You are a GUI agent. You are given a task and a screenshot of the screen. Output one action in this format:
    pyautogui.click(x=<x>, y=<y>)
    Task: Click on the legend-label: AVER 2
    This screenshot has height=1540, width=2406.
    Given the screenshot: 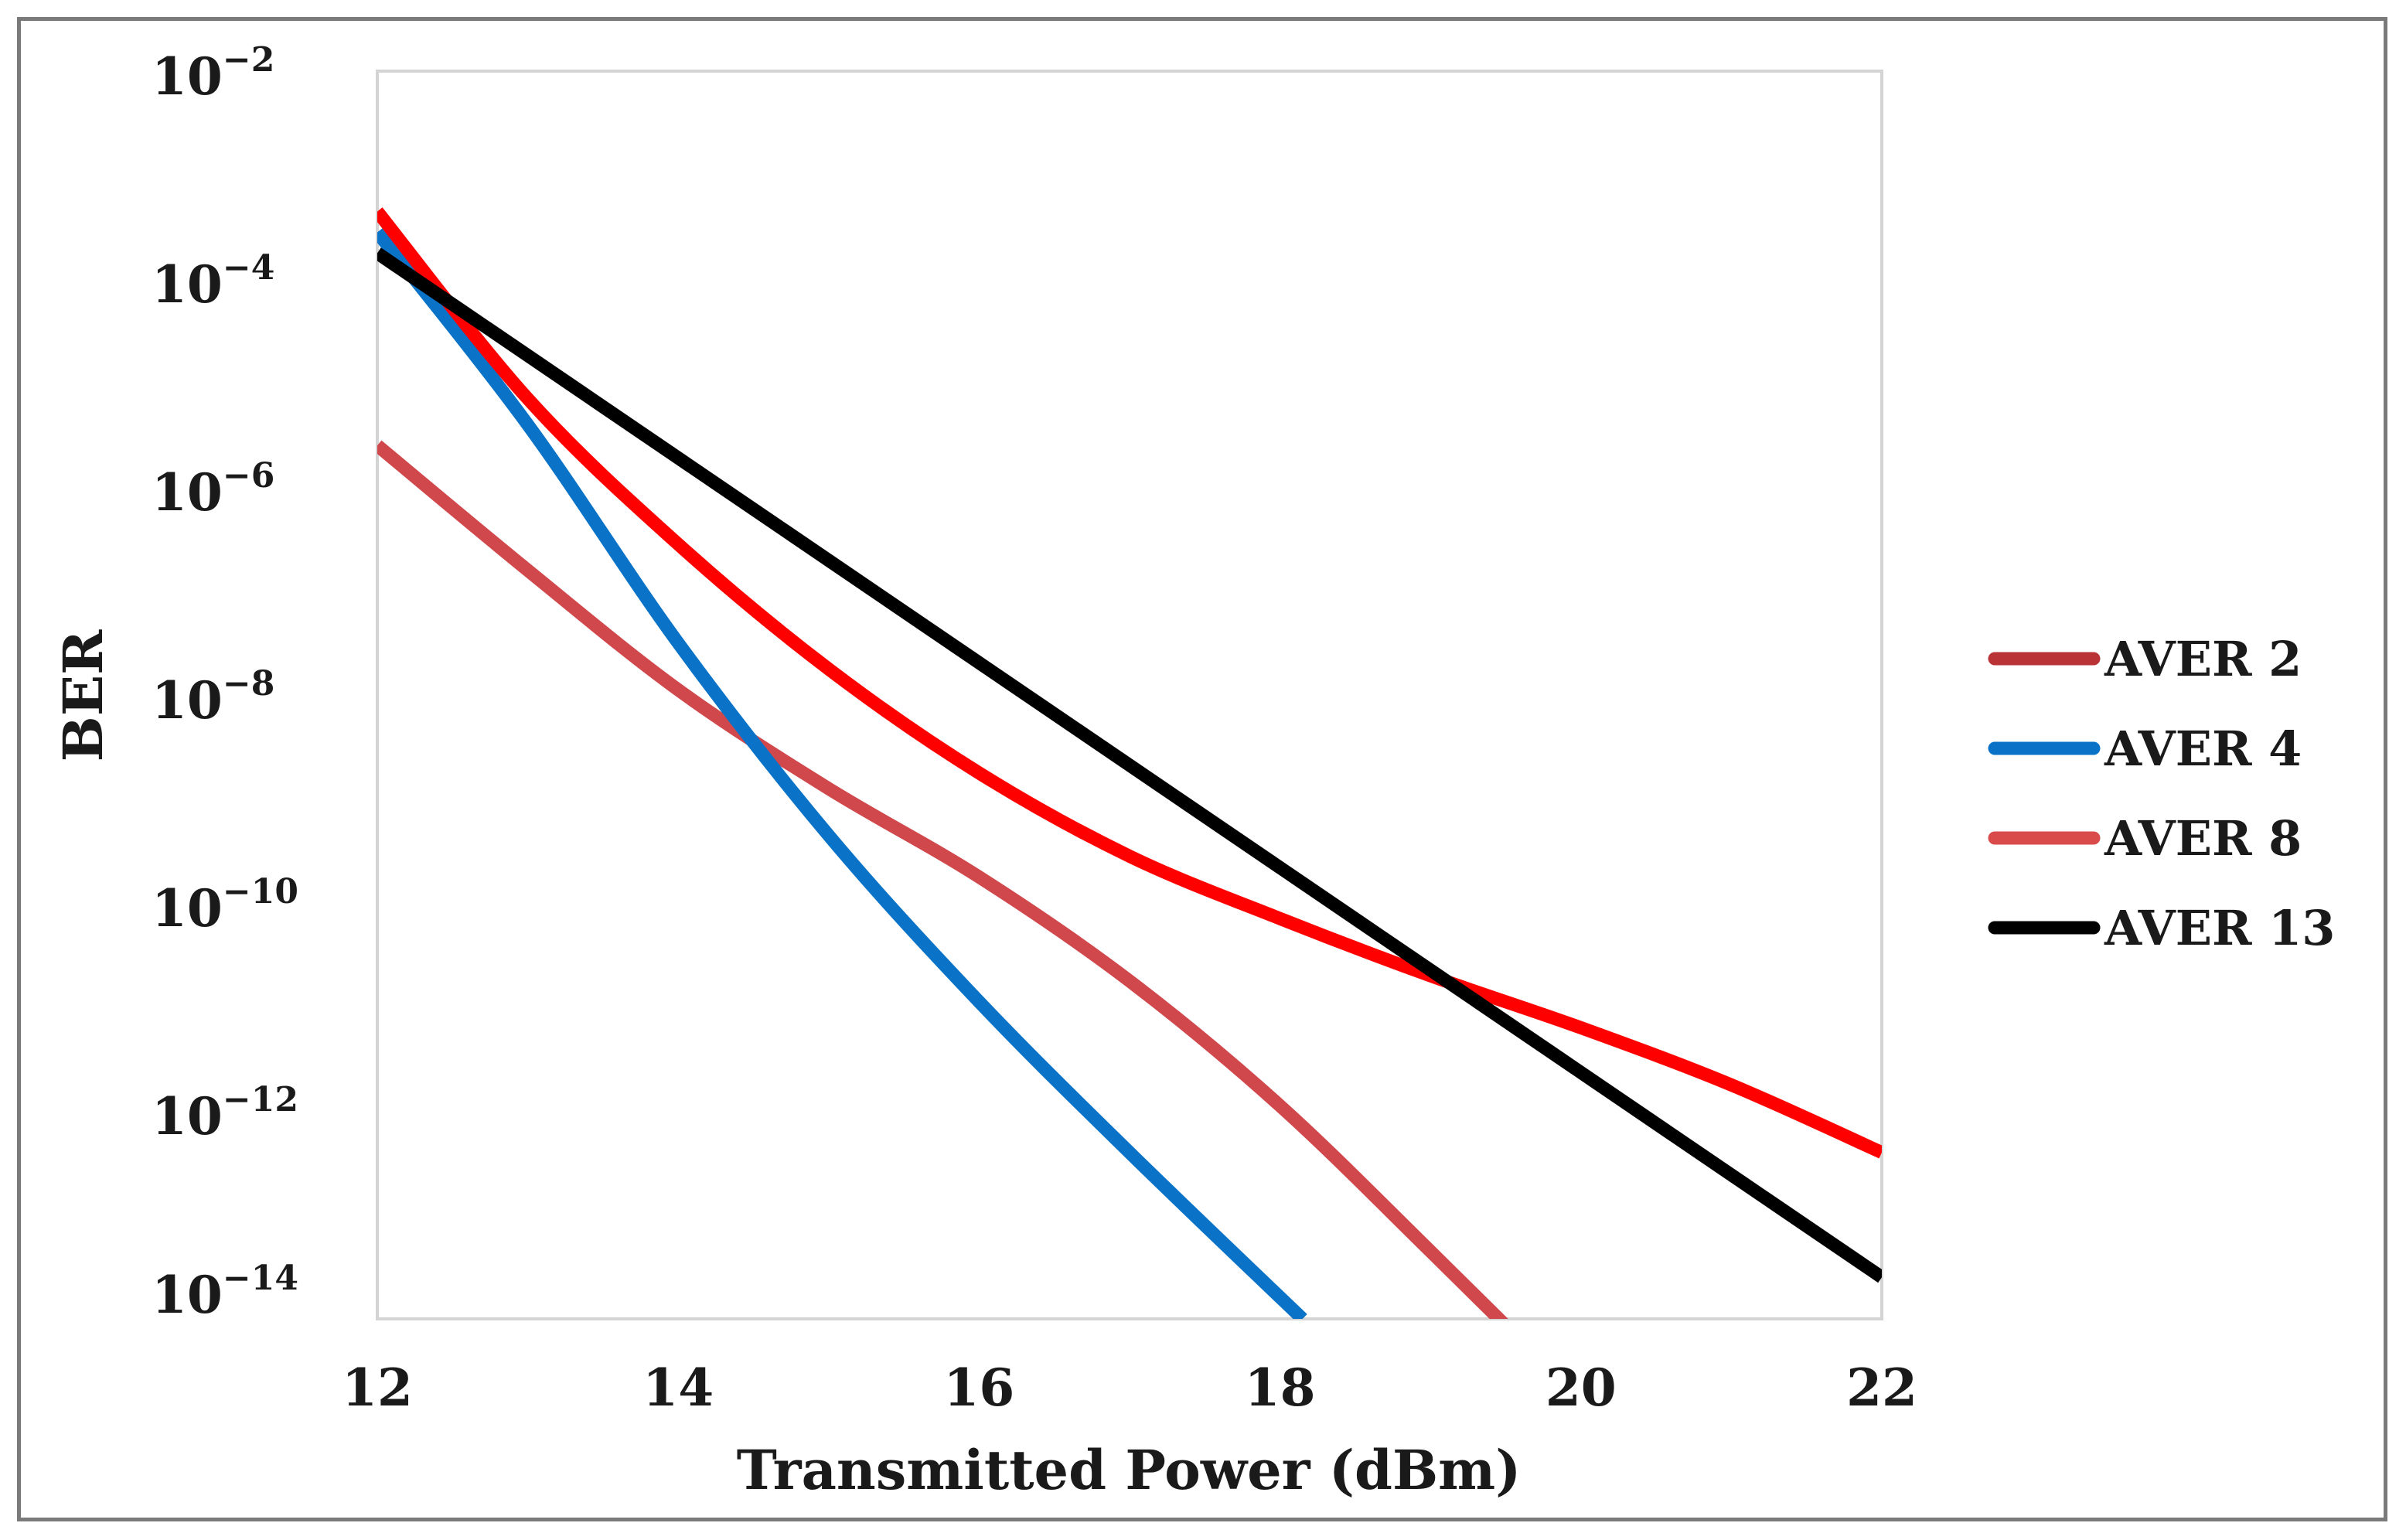 What is the action you would take?
    pyautogui.click(x=2203, y=659)
    